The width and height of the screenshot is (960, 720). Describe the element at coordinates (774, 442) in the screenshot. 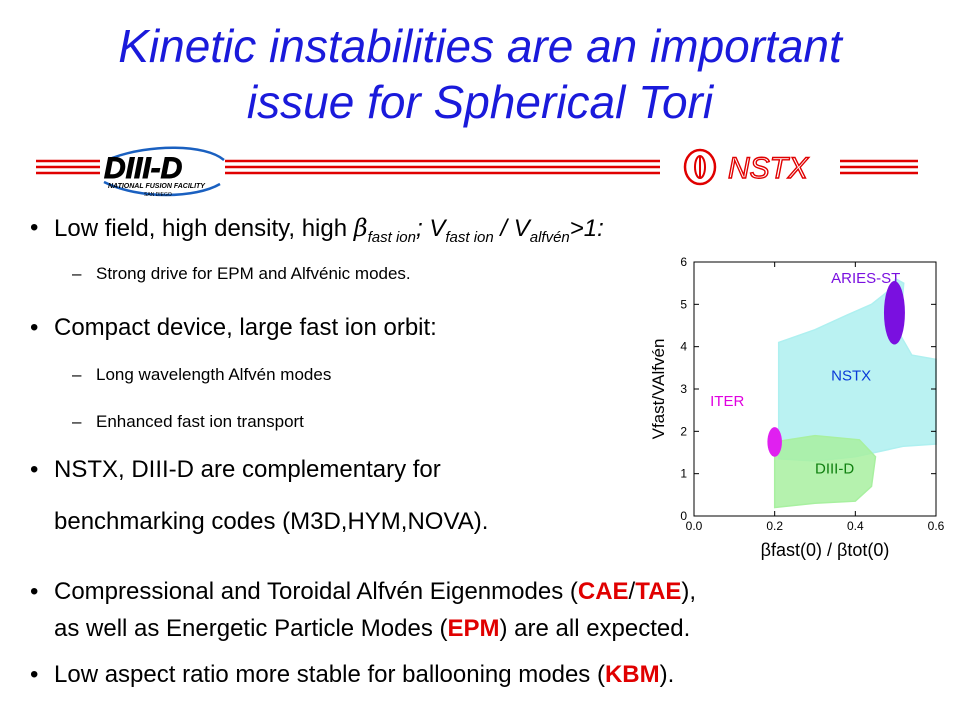

I see `region-iter` at that location.